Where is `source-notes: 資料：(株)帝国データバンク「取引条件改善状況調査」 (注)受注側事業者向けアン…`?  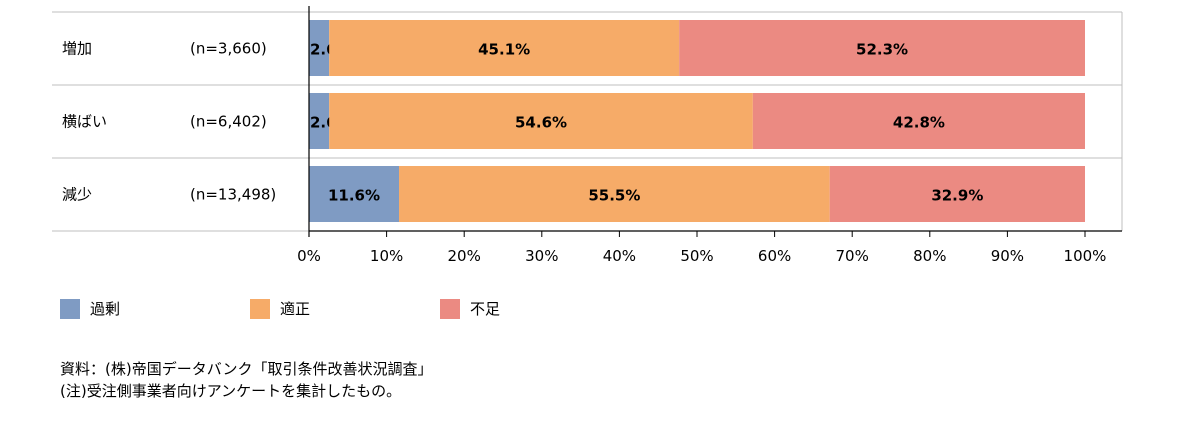
source-notes: 資料：(株)帝国データバンク「取引条件改善状況調査」 (注)受注側事業者向けアン… is located at coordinates (246, 380).